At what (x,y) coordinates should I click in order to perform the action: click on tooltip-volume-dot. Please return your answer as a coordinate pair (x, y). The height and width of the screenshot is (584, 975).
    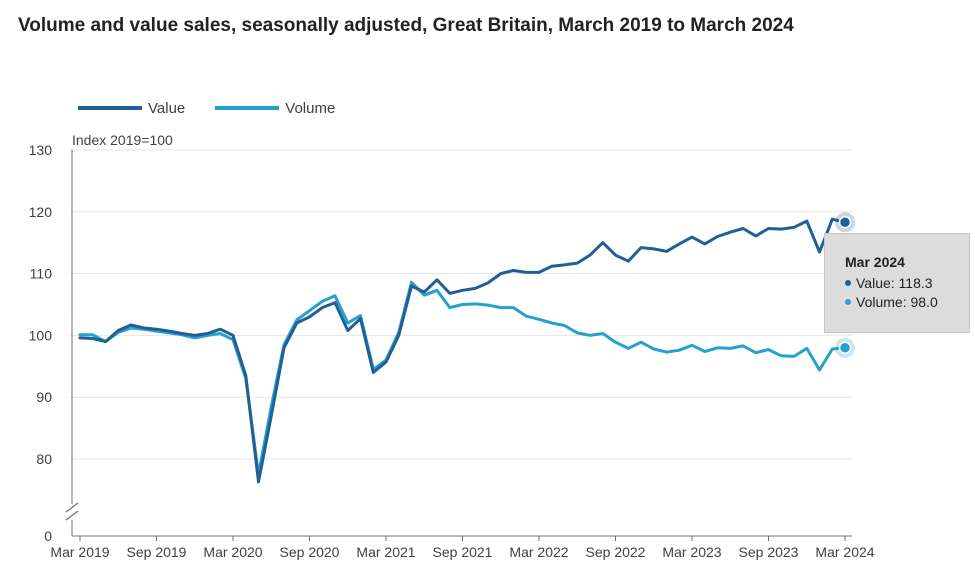
    Looking at the image, I should click on (848, 302).